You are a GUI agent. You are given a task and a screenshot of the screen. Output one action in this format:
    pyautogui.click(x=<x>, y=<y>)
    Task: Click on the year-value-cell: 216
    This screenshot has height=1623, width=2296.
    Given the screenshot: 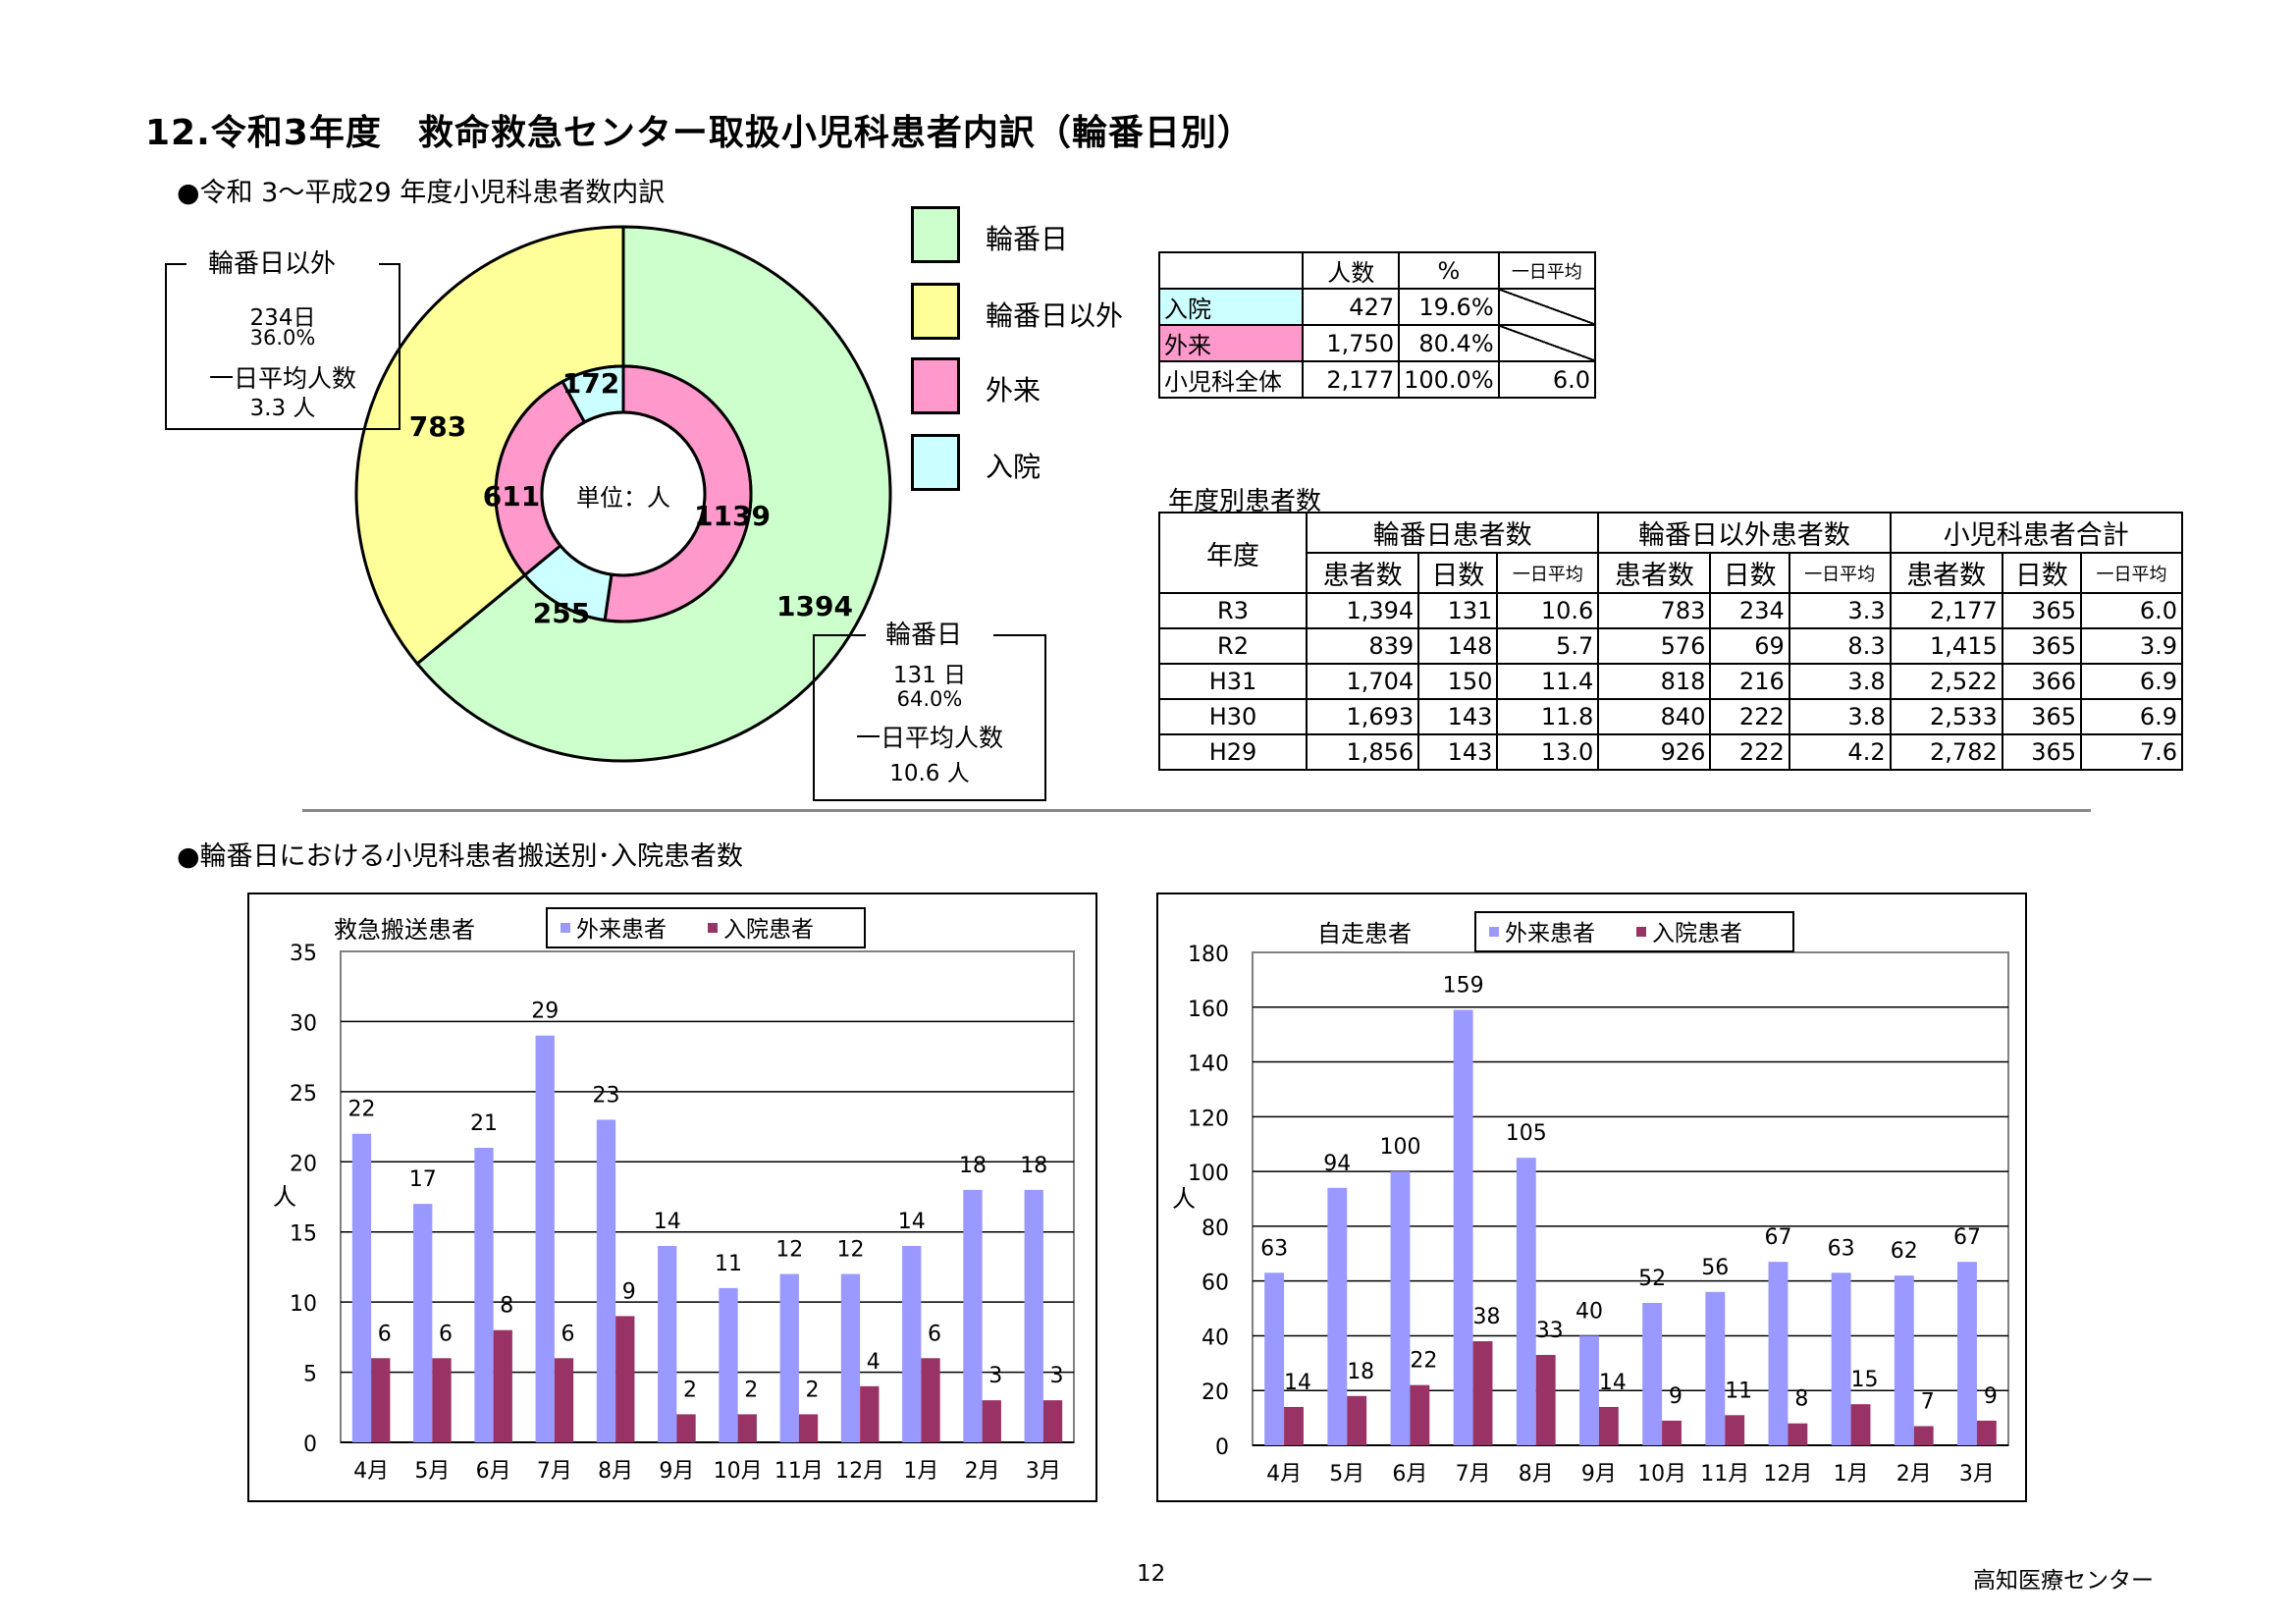 What is the action you would take?
    pyautogui.click(x=1749, y=681)
    